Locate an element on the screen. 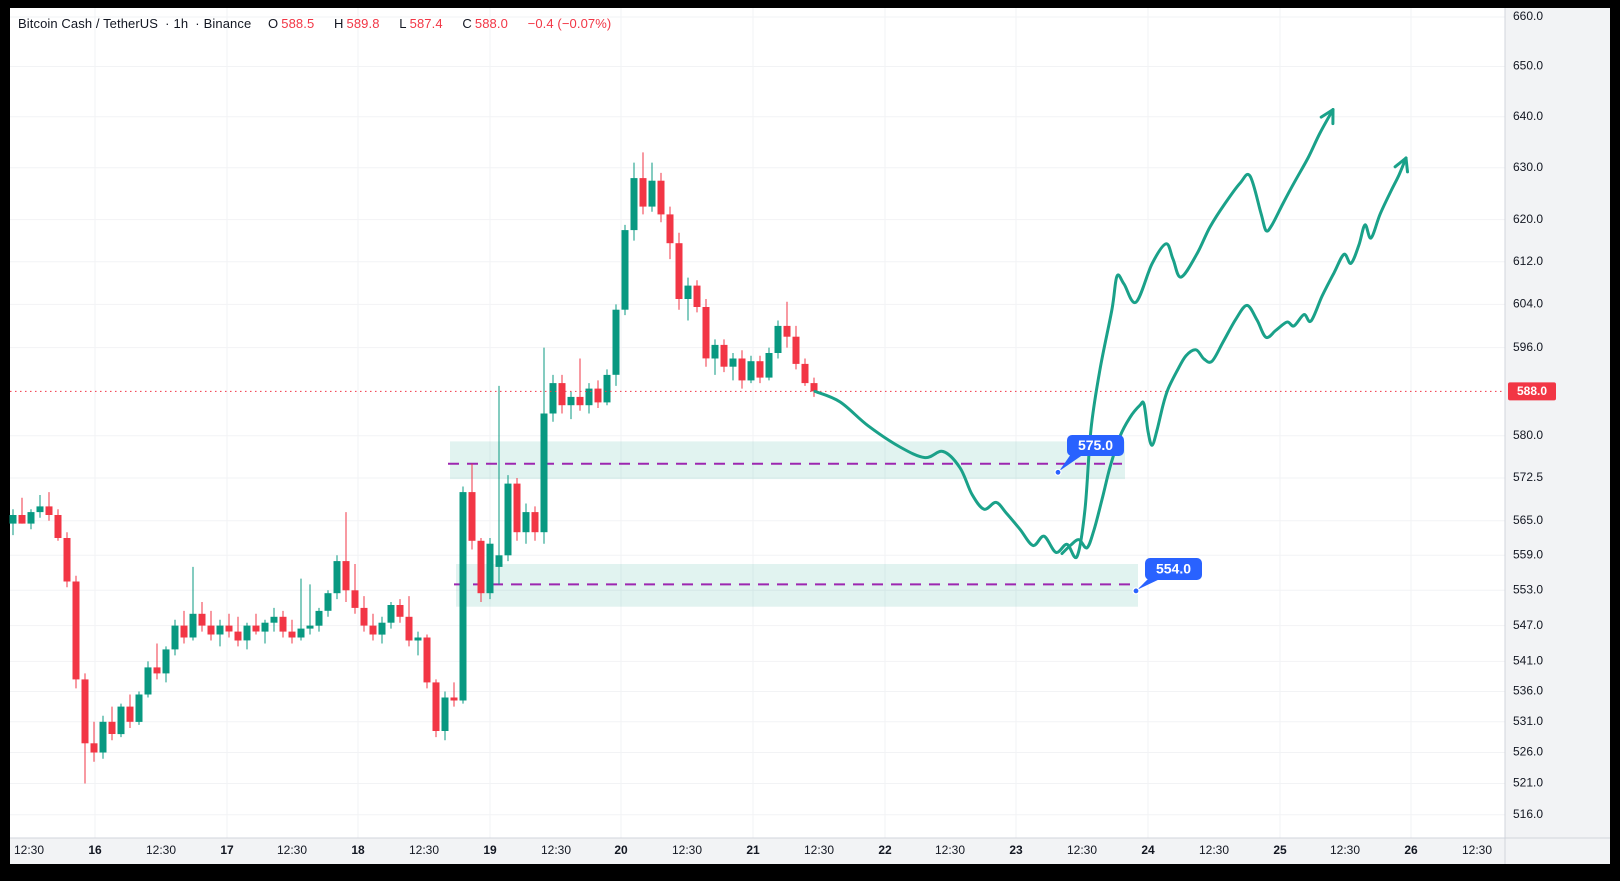  price-axis is located at coordinates (1557, 436).